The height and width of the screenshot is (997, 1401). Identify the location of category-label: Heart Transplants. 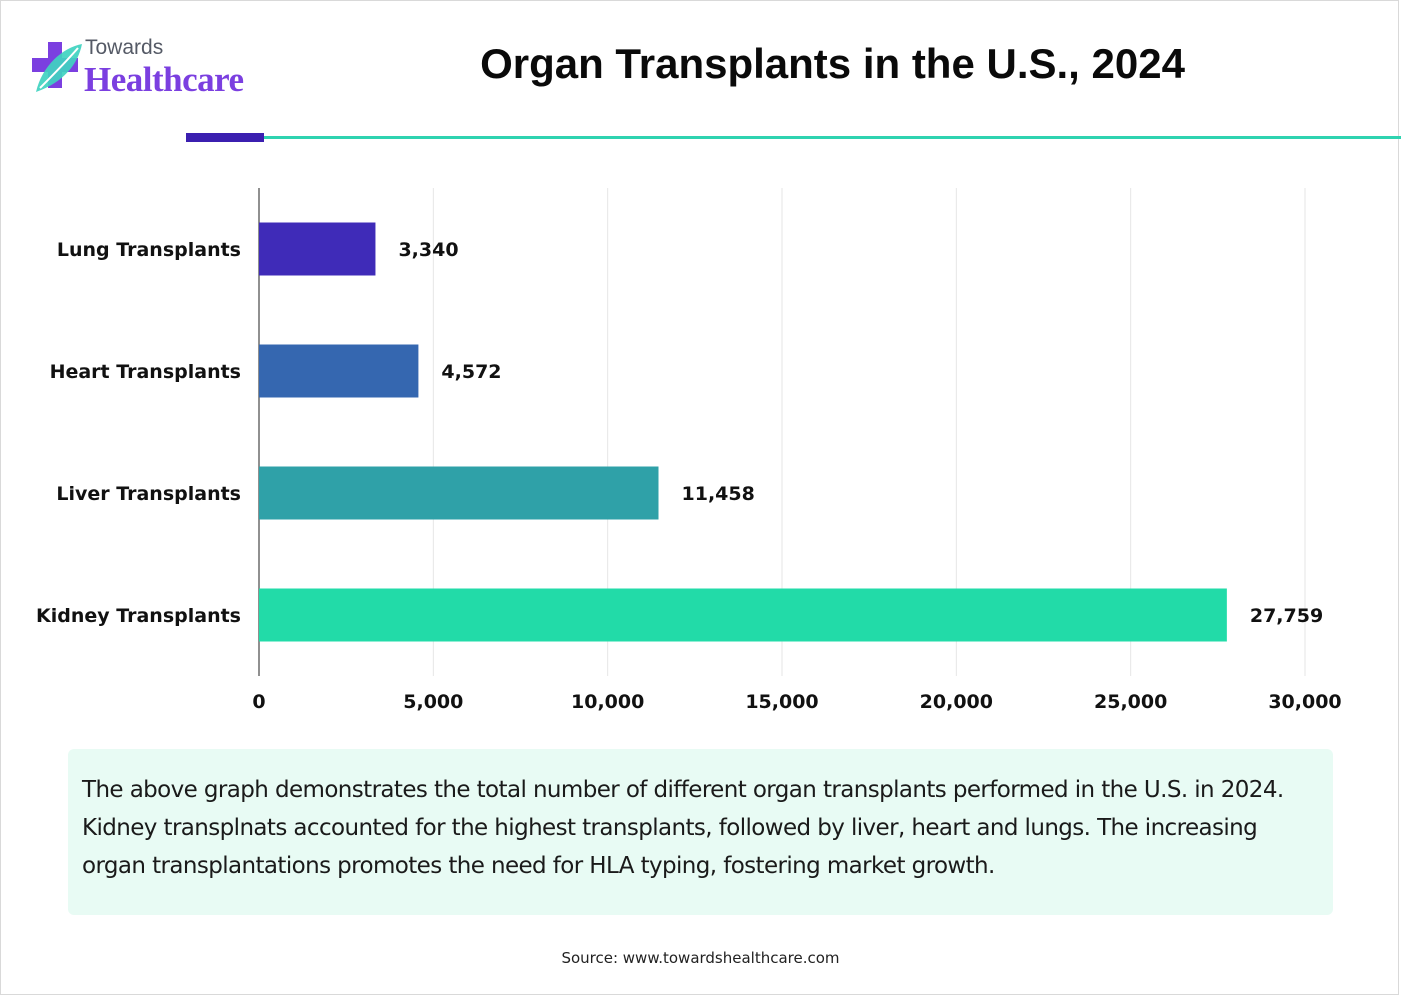
(145, 372).